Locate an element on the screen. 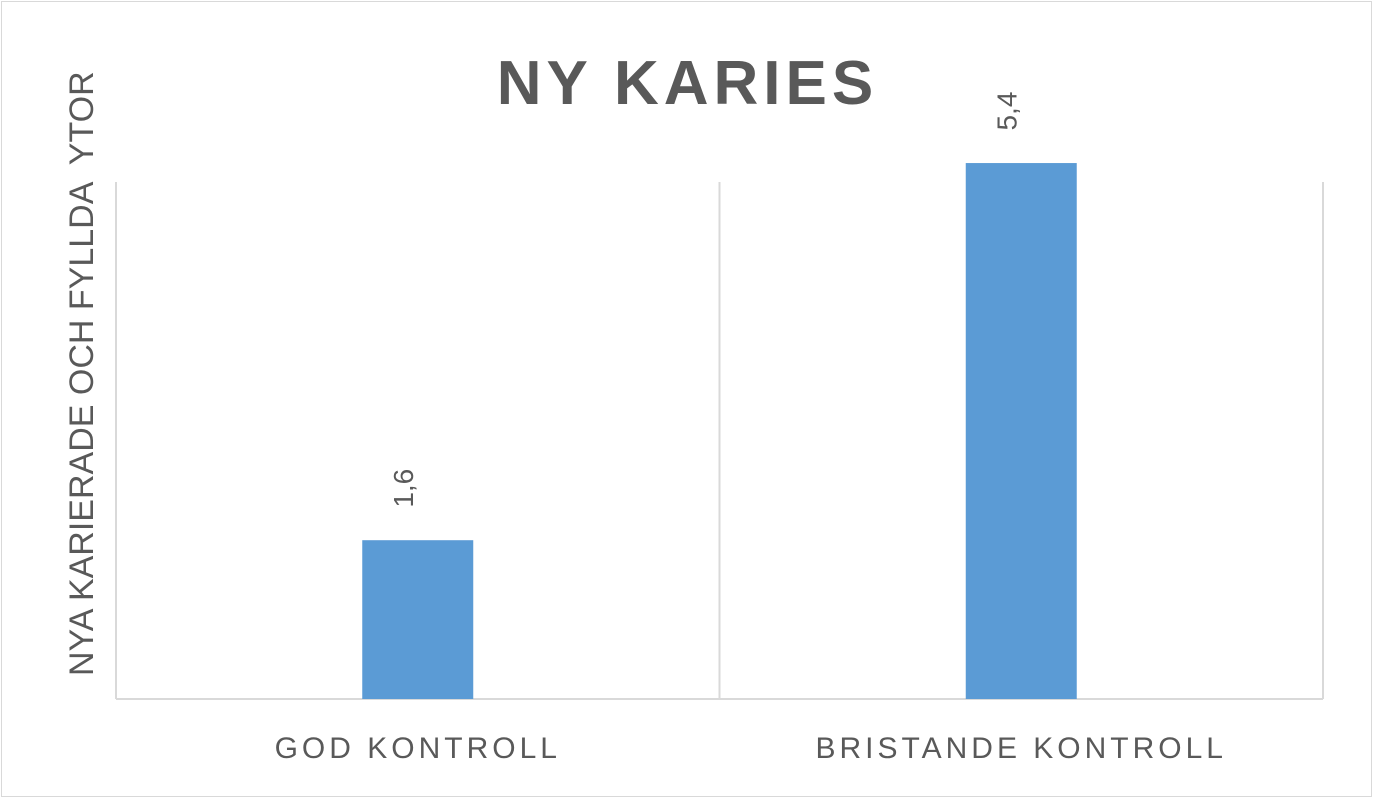  data-label: 5,4 is located at coordinates (1007, 111).